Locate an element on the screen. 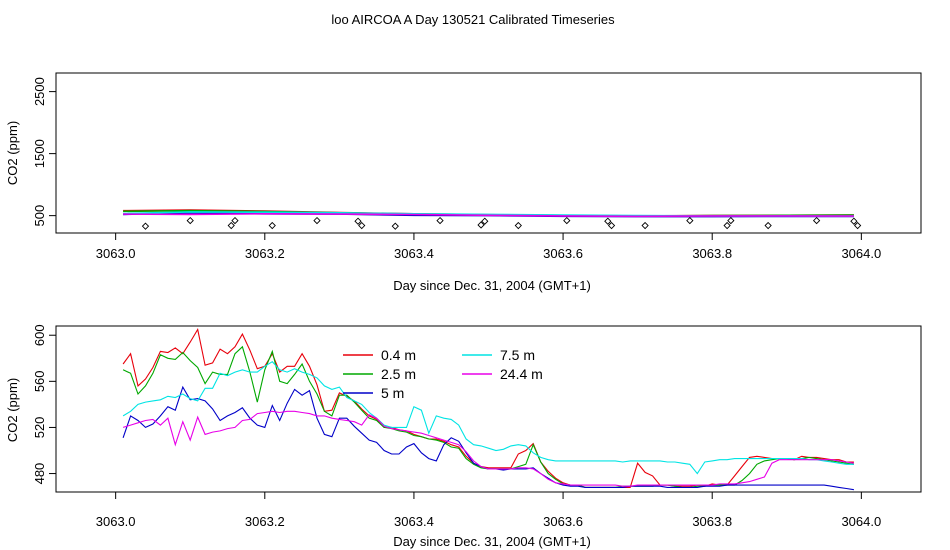 This screenshot has width=950, height=550. top-series-group is located at coordinates (488, 213).